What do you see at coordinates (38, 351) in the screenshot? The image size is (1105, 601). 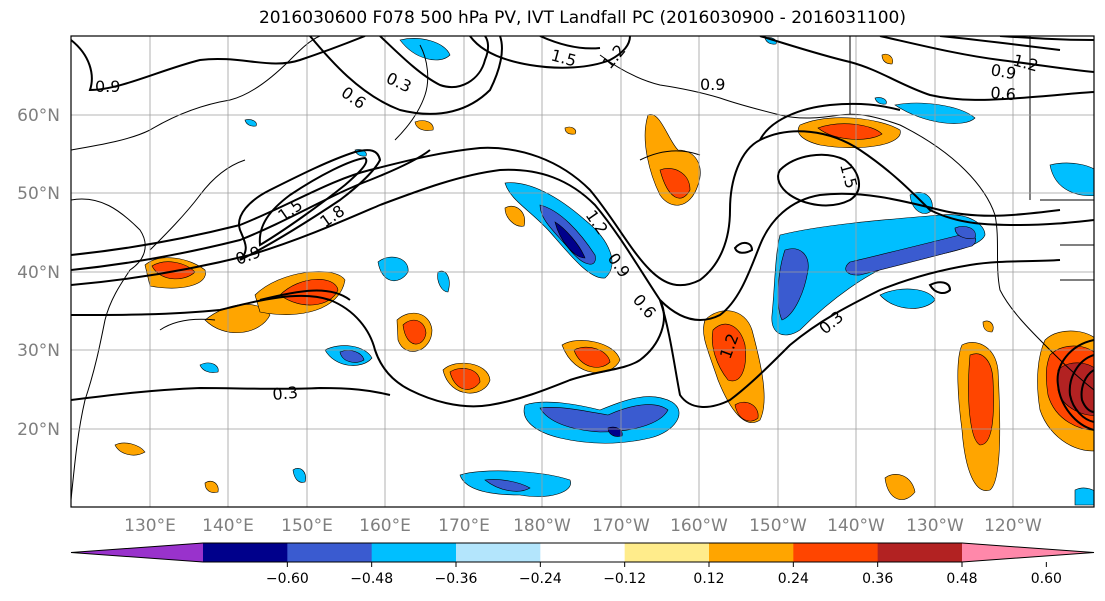 I see `lat-label: 30°N` at bounding box center [38, 351].